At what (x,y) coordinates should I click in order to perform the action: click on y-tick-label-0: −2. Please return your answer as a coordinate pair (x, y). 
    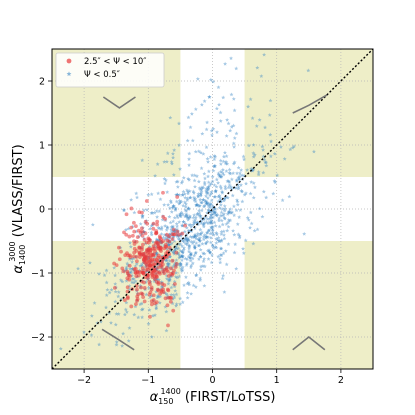
    Looking at the image, I should click on (38, 338).